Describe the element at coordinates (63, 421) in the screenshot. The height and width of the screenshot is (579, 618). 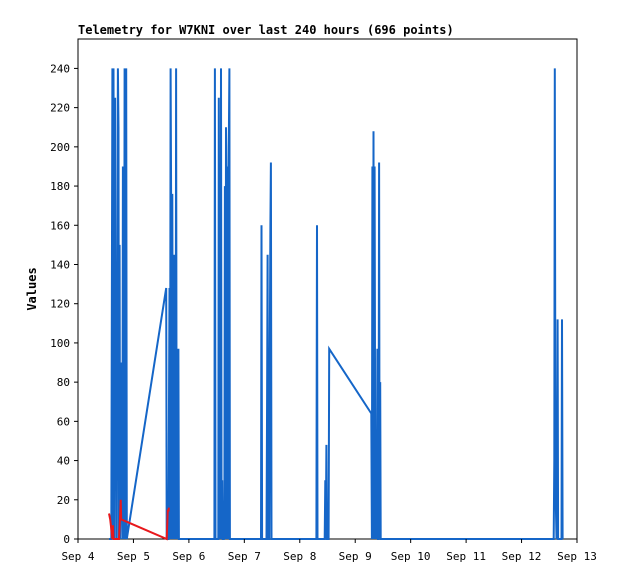
I see `y-tick-label: 60` at that location.